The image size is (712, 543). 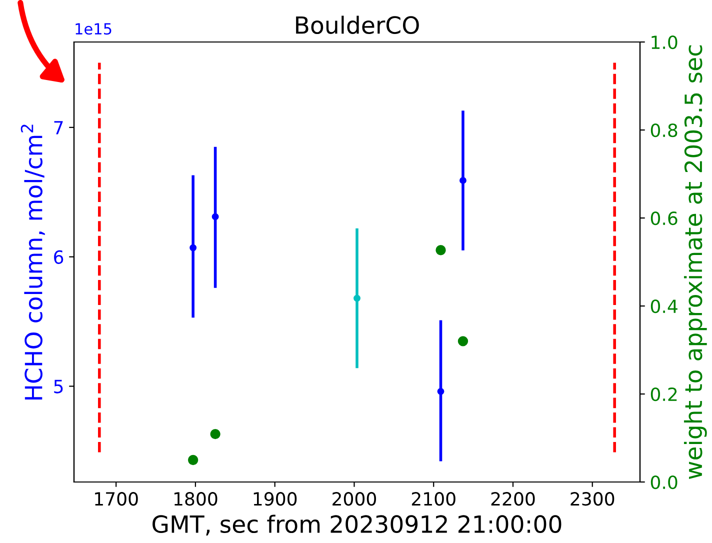 What do you see at coordinates (434, 499) in the screenshot?
I see `x-tick-label: 2100` at bounding box center [434, 499].